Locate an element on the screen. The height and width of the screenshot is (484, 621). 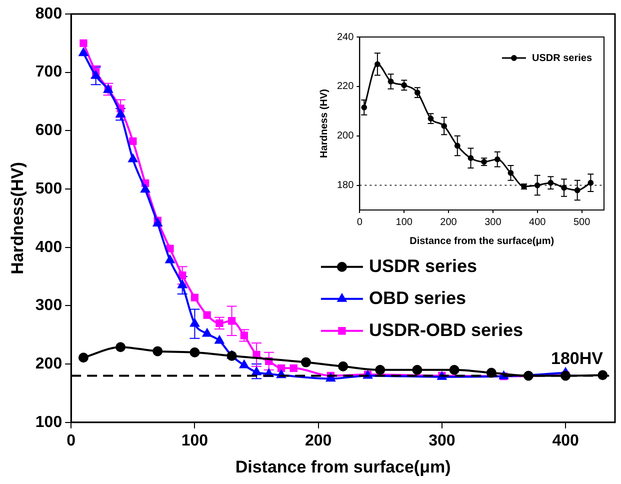
y-tick-label: 220 is located at coordinates (345, 86).